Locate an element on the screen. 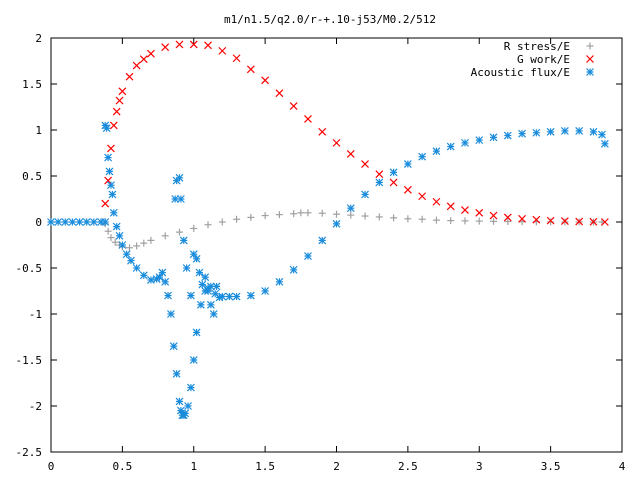 The width and height of the screenshot is (640, 480). x-tick-label: 0 is located at coordinates (51, 466).